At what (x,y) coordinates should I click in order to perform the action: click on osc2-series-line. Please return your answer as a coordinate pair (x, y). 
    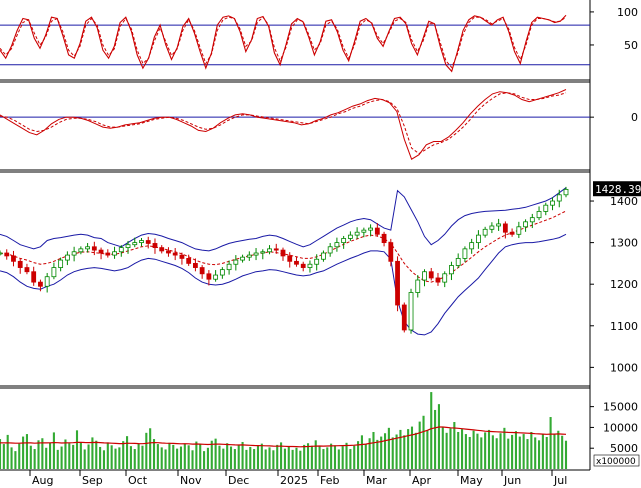
    Looking at the image, I should click on (283, 124).